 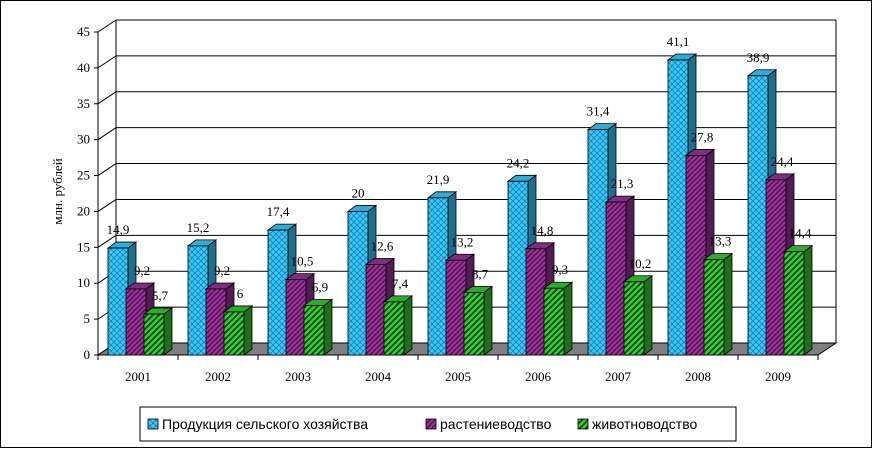 I want to click on x-tick-label: 2003, so click(x=298, y=376).